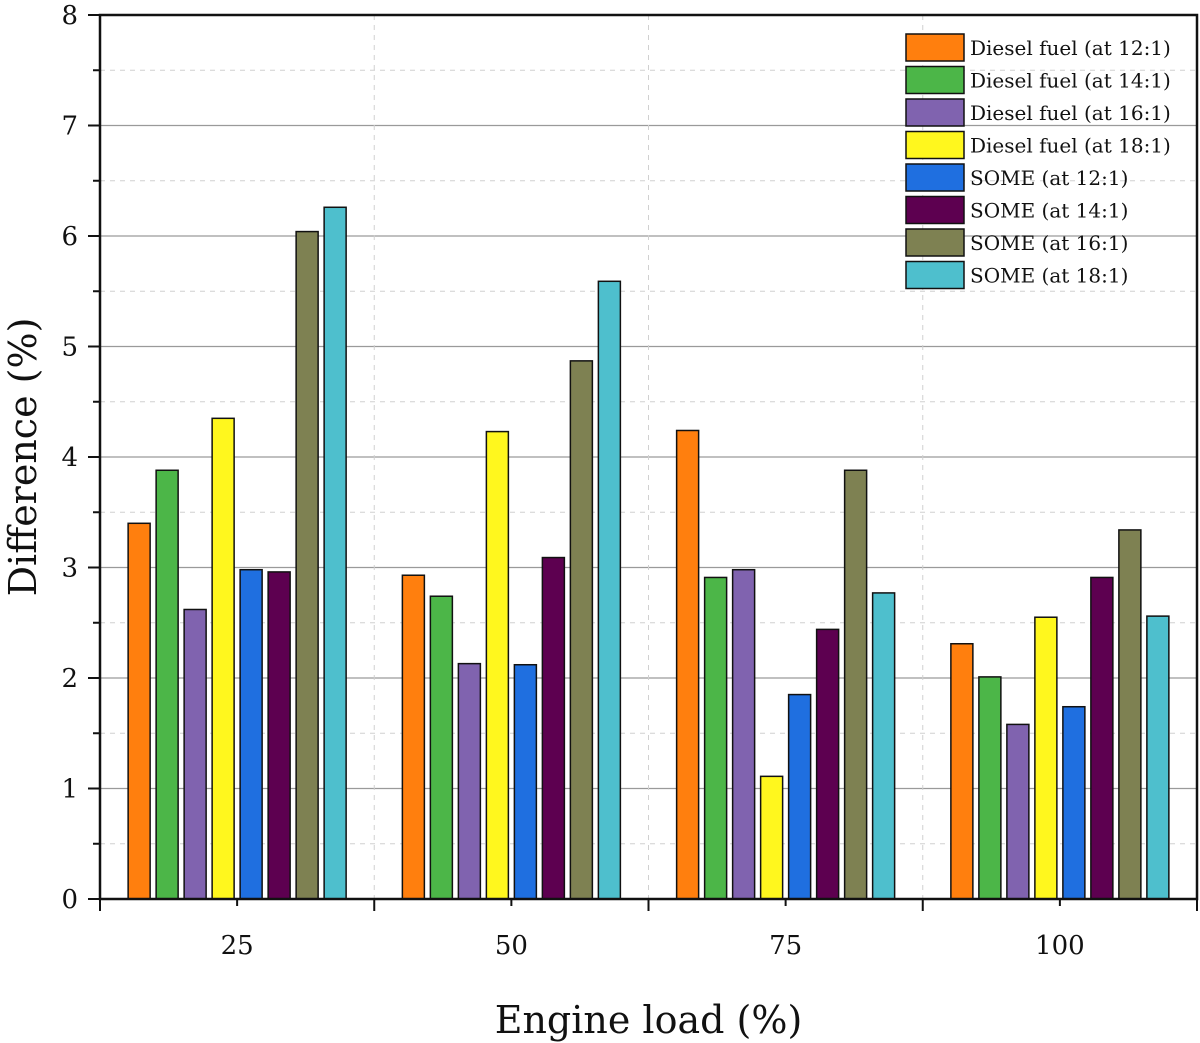 The image size is (1200, 1043). Describe the element at coordinates (335, 553) in the screenshot. I see `bar: SOME (at 18:1) / 25: 6.26` at that location.